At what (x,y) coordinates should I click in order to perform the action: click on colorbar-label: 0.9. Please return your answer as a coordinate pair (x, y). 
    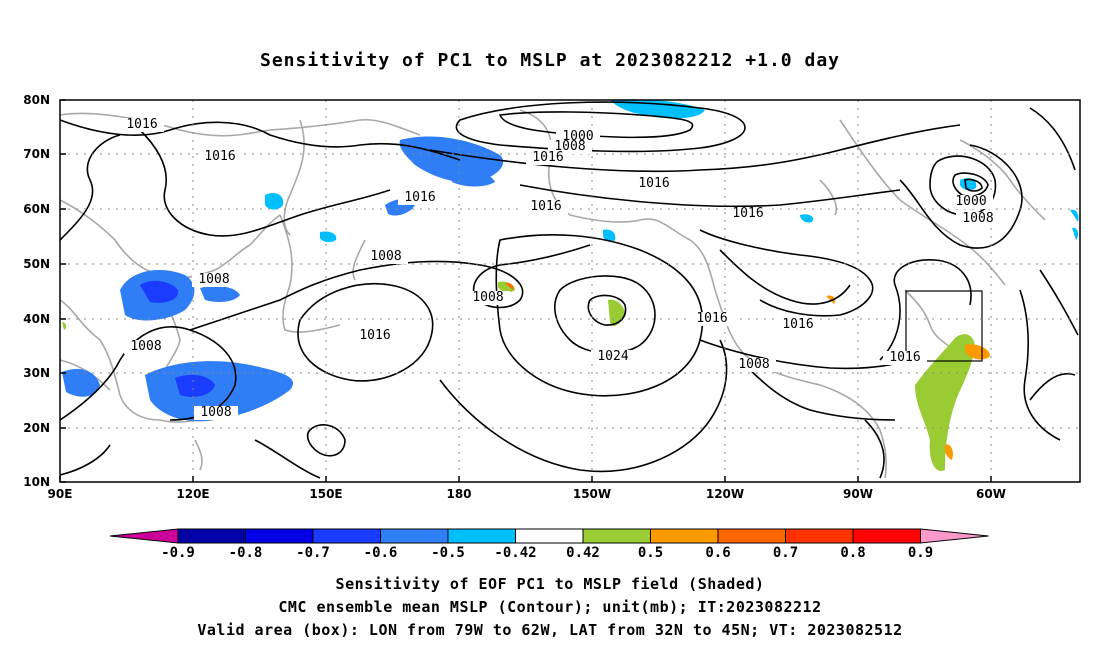
    Looking at the image, I should click on (920, 553).